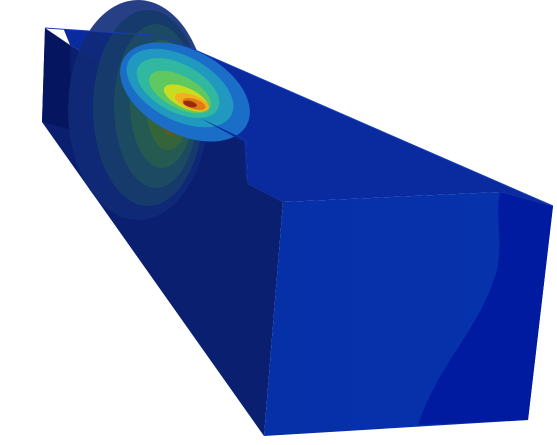  What do you see at coordinates (50, 32) in the screenshot?
I see `front-face-upper-mask` at bounding box center [50, 32].